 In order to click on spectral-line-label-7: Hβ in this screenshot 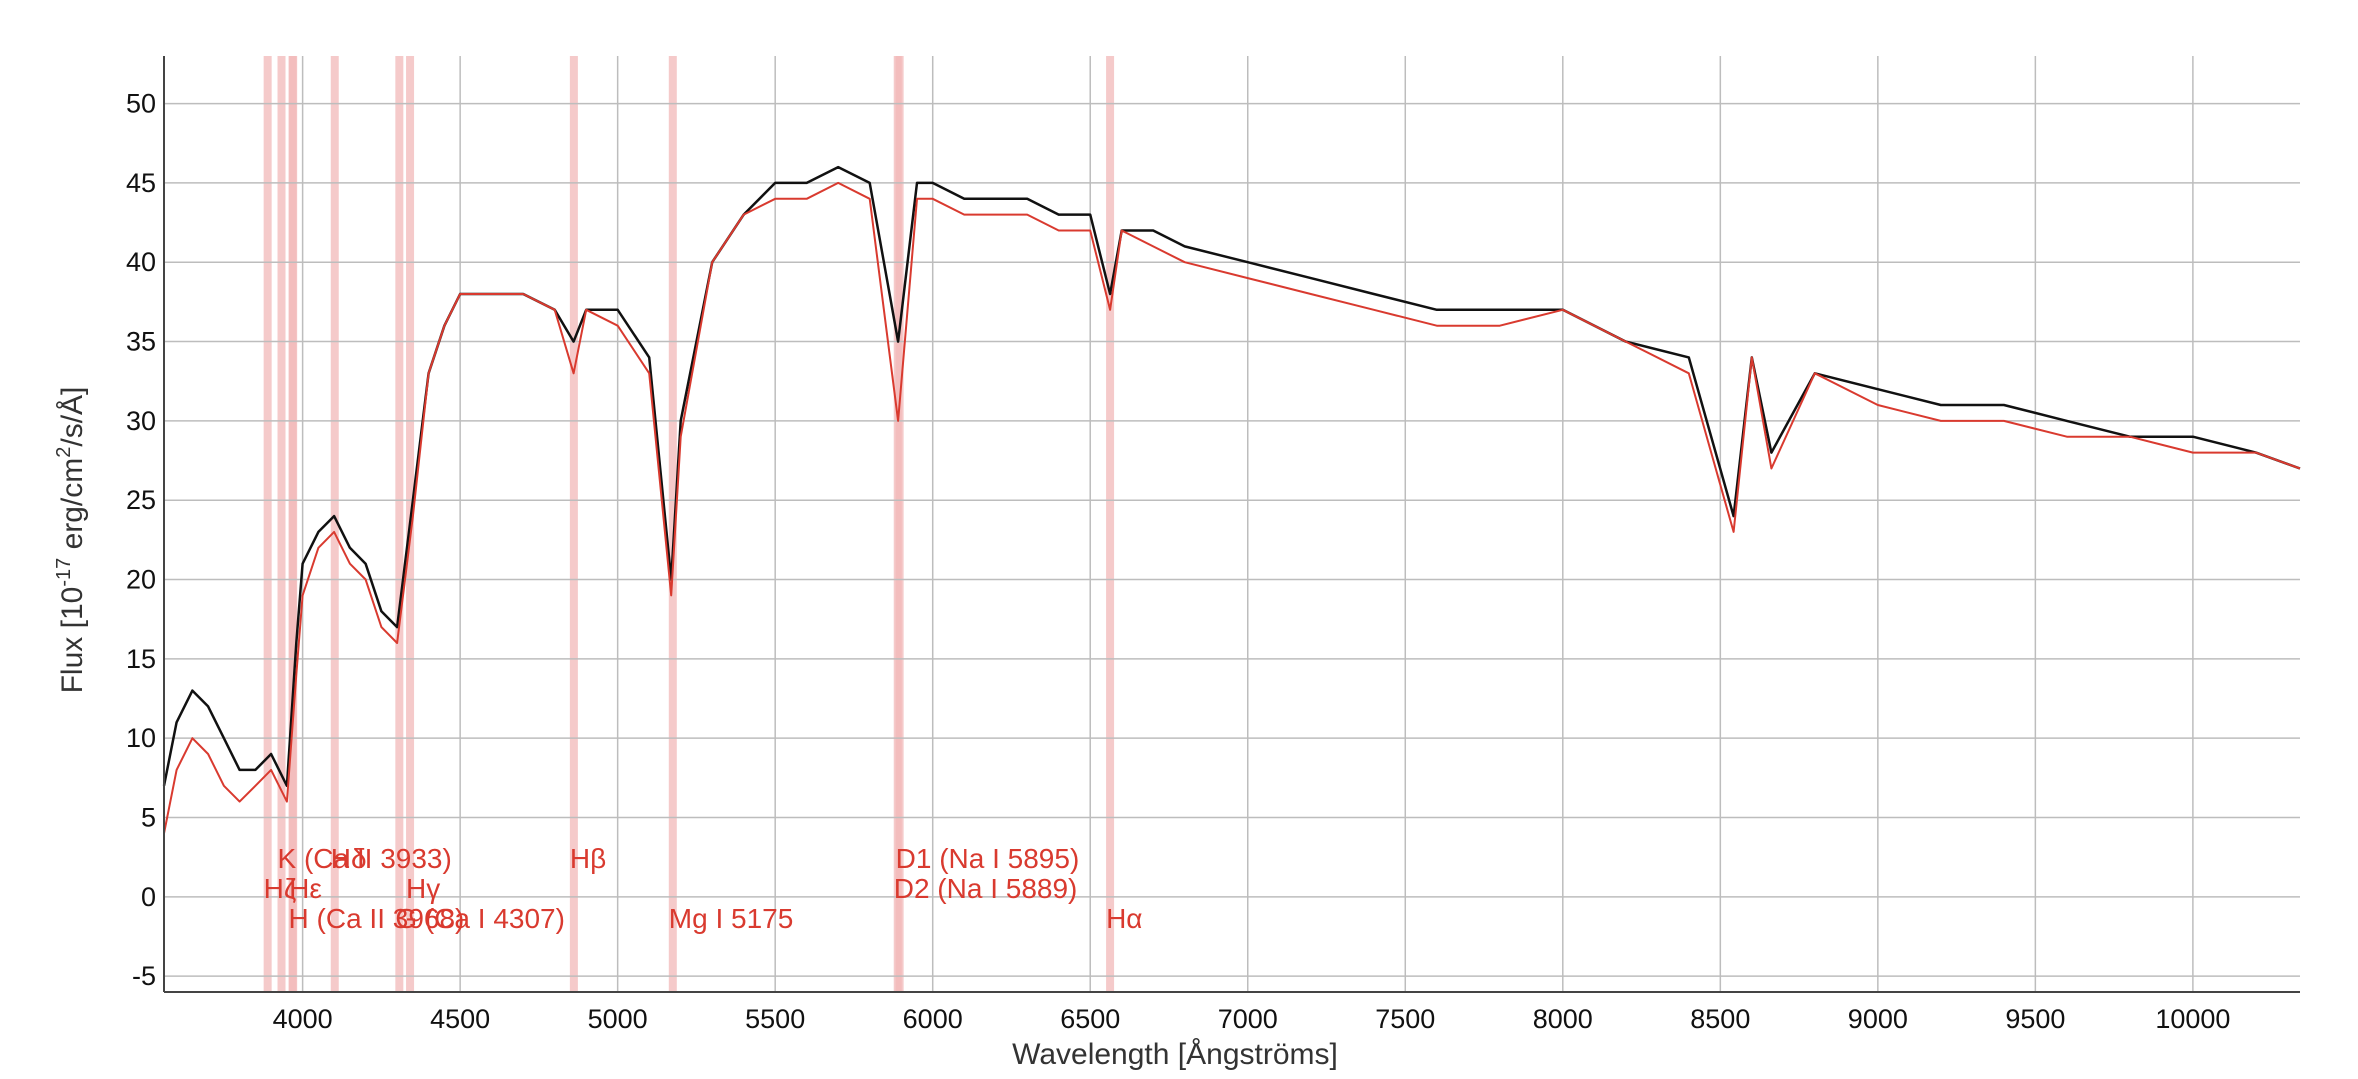, I will do `click(588, 858)`.